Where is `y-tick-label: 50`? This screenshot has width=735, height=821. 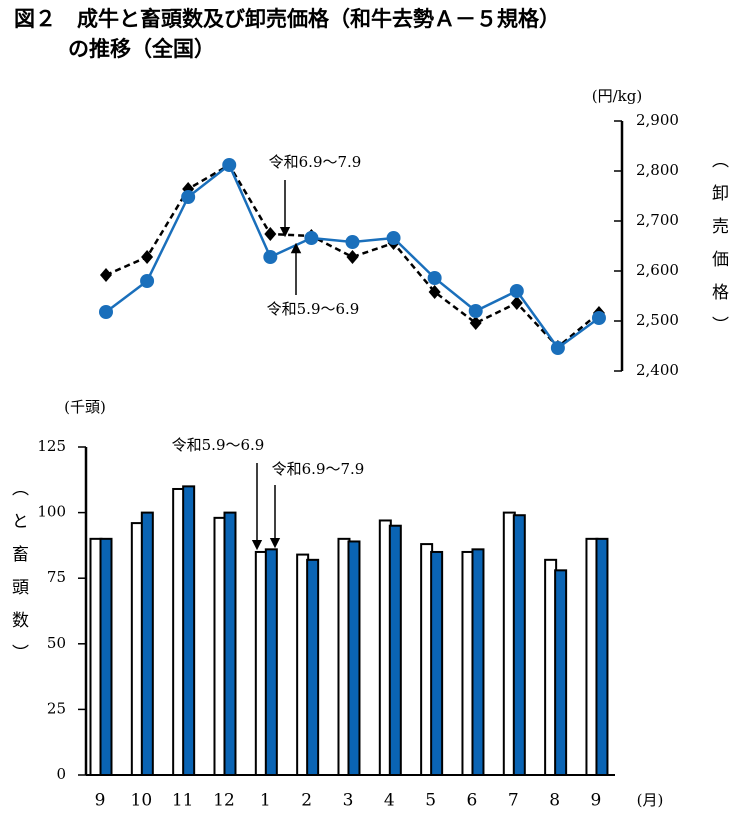
y-tick-label: 50 is located at coordinates (56, 643).